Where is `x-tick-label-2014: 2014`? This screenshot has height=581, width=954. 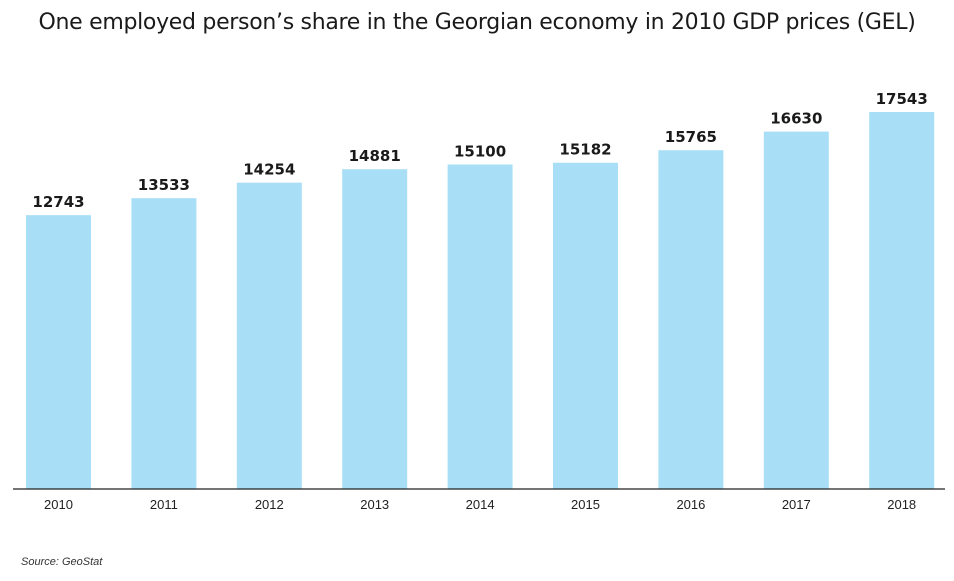
x-tick-label-2014: 2014 is located at coordinates (480, 504).